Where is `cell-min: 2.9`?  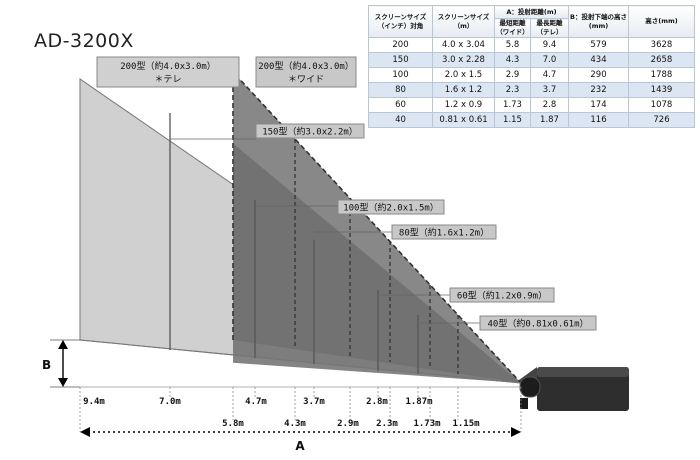
cell-min: 2.9 is located at coordinates (512, 75).